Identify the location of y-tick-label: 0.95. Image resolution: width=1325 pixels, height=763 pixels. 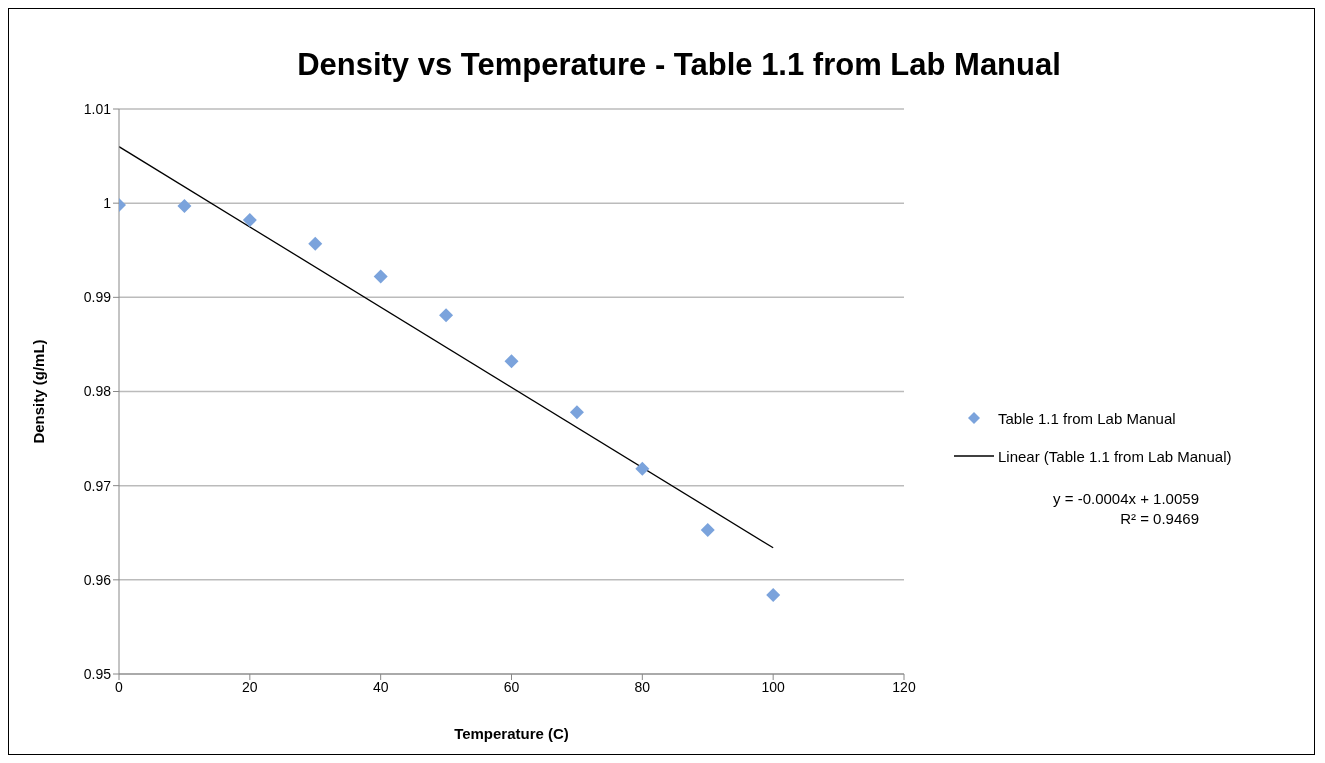
(97, 673).